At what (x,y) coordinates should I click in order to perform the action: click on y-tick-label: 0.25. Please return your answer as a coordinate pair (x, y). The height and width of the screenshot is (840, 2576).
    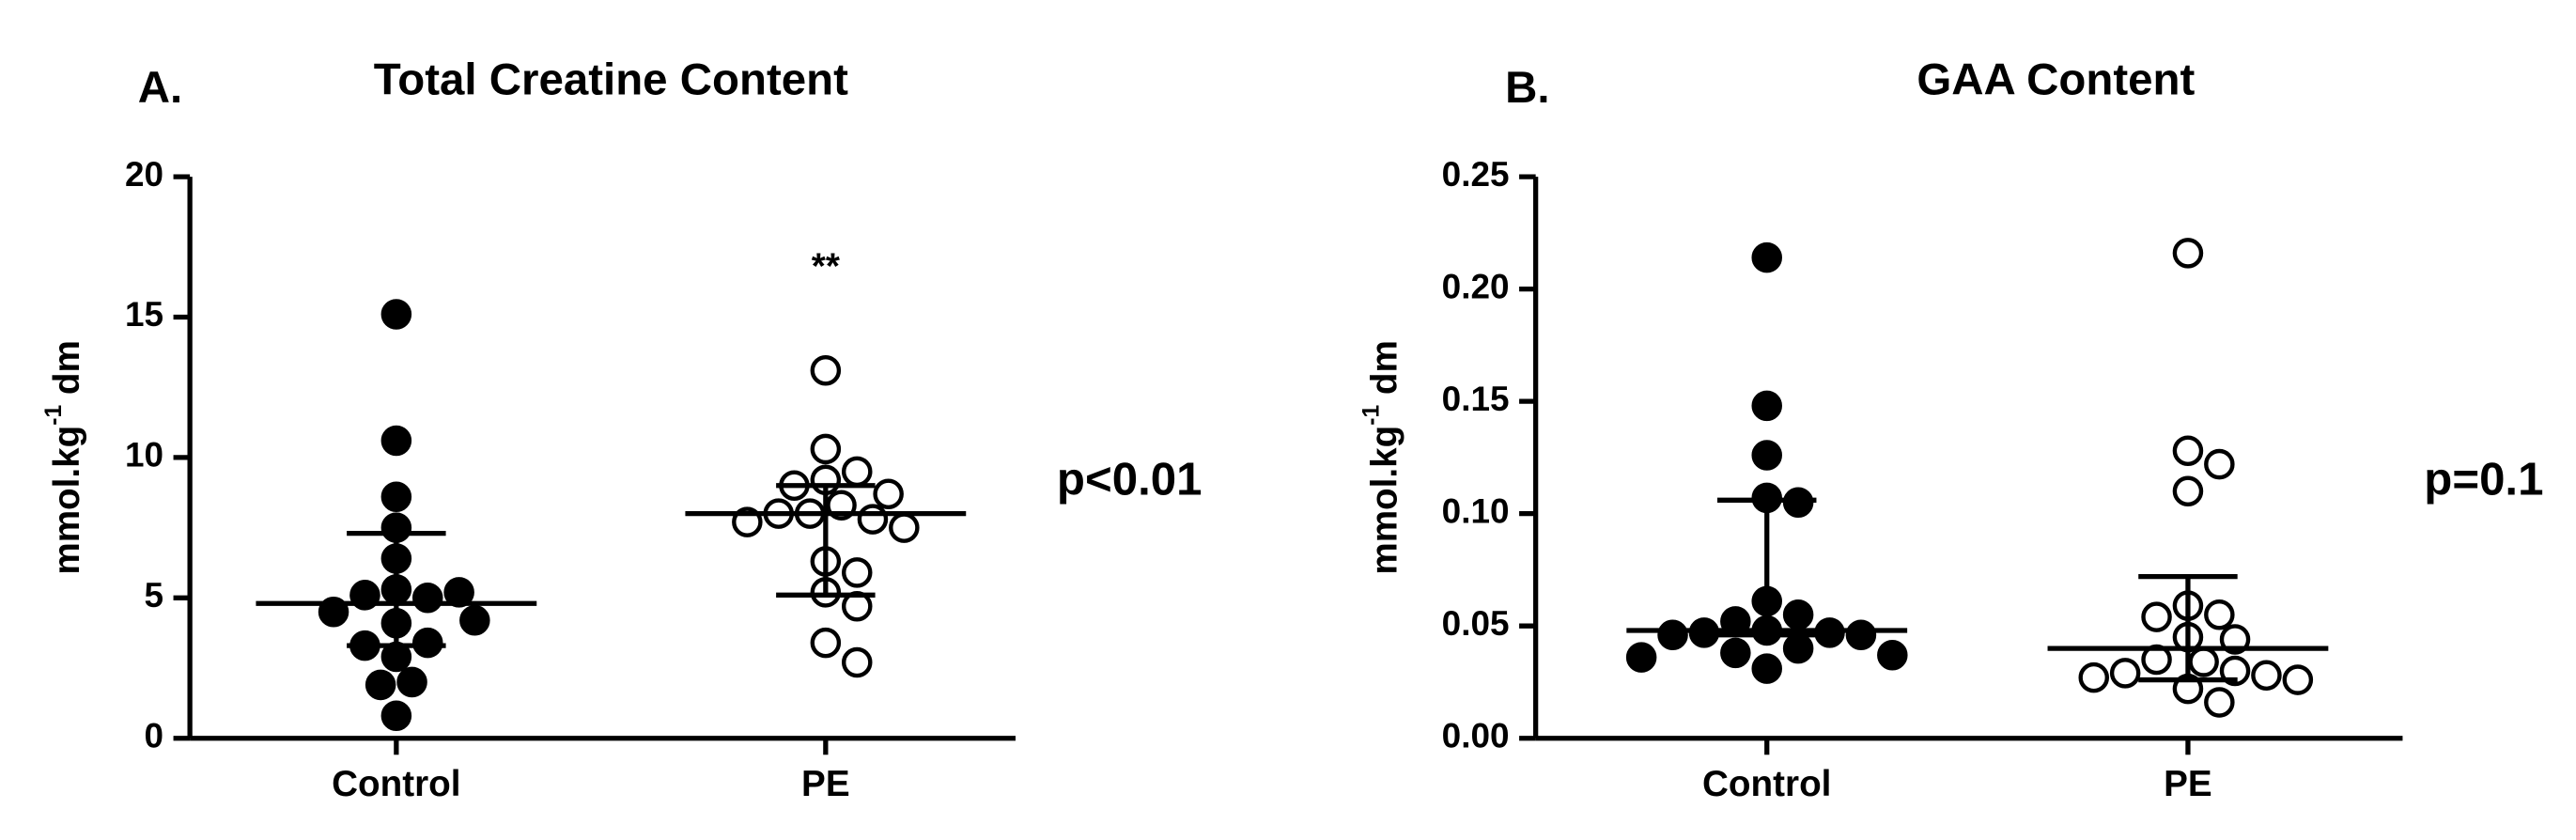
    Looking at the image, I should click on (1476, 174).